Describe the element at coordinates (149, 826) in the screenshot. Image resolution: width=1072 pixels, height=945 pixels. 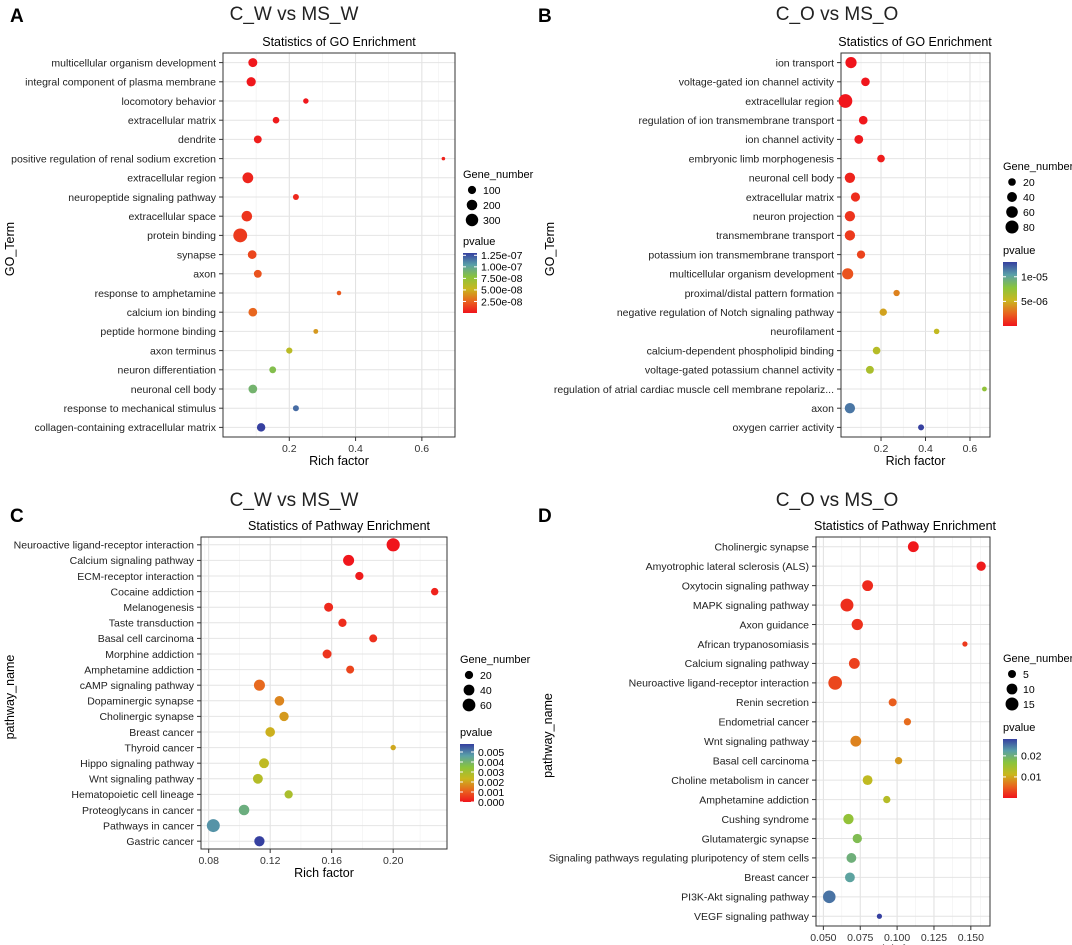
I see `y-tick-label: Pathways in cancer` at that location.